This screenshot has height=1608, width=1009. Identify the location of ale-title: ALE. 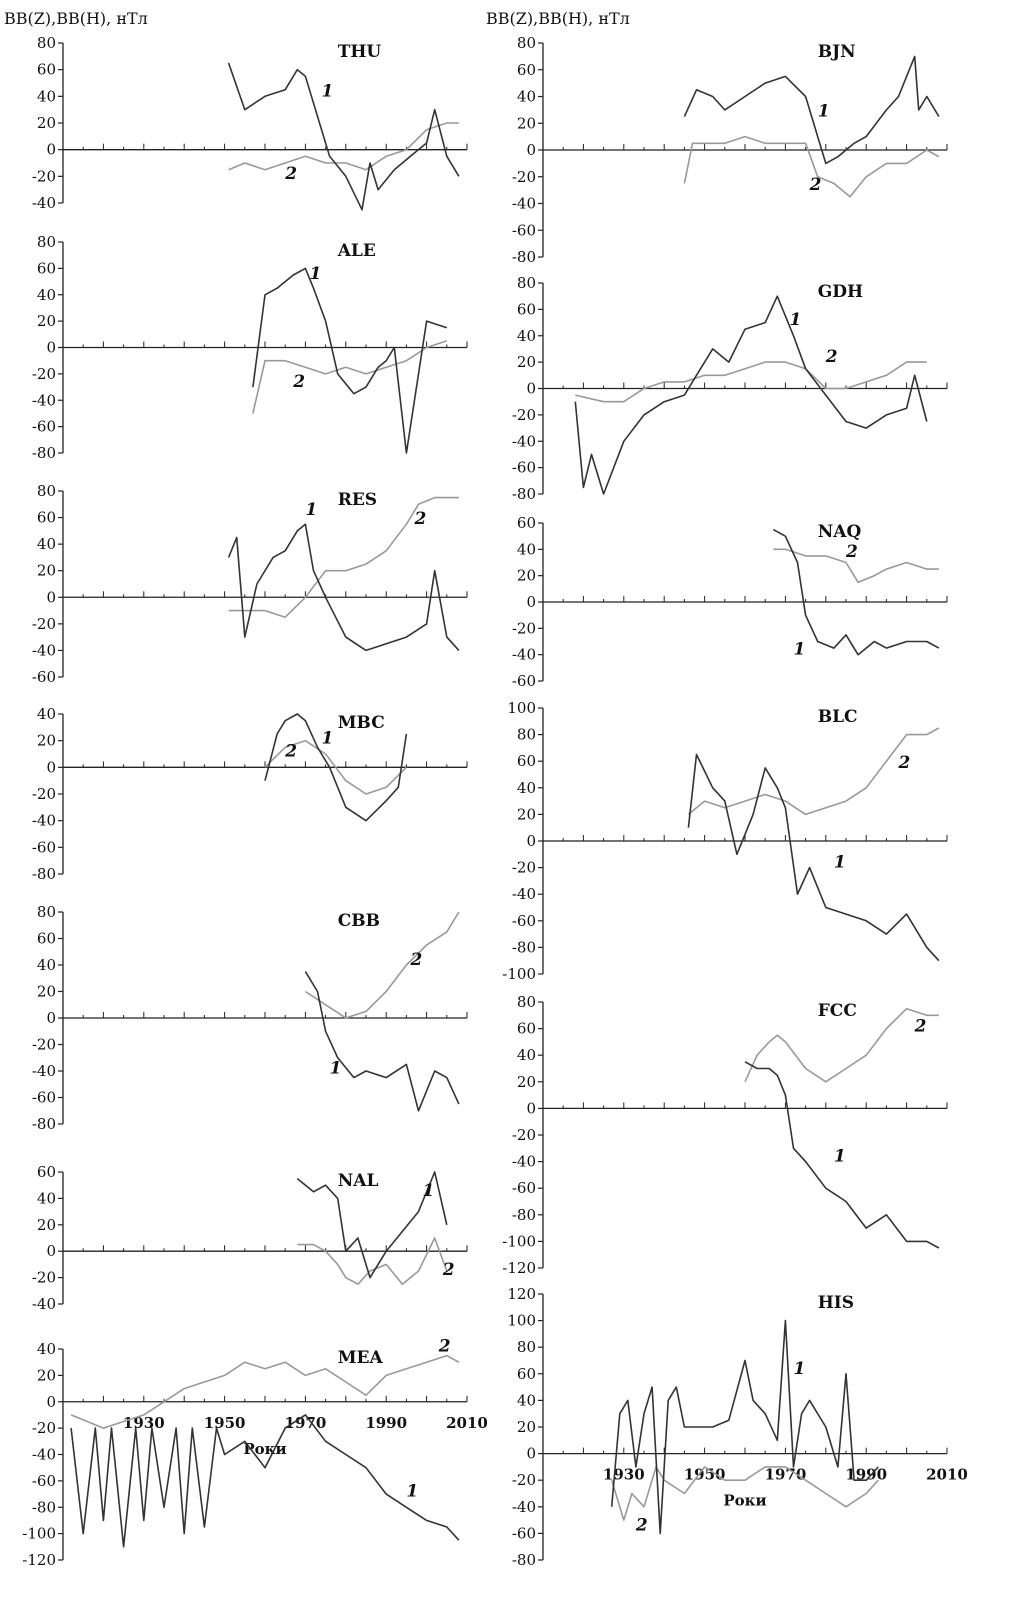
(356, 251).